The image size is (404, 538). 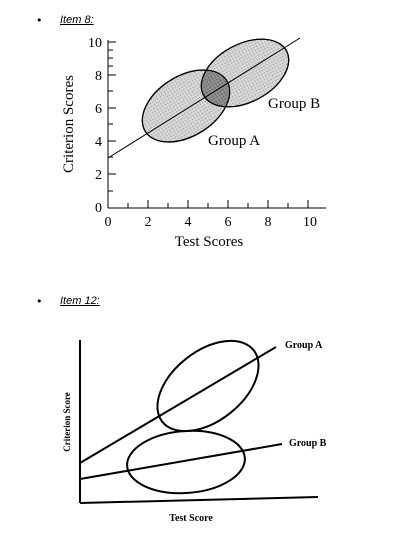 I want to click on y-tick-label: 6, so click(x=98, y=109).